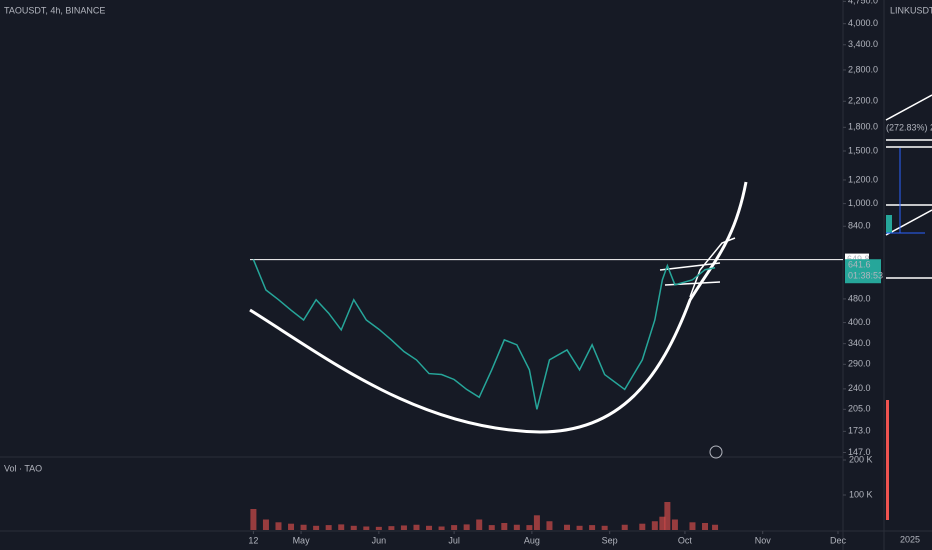  I want to click on price-line, so click(484, 334).